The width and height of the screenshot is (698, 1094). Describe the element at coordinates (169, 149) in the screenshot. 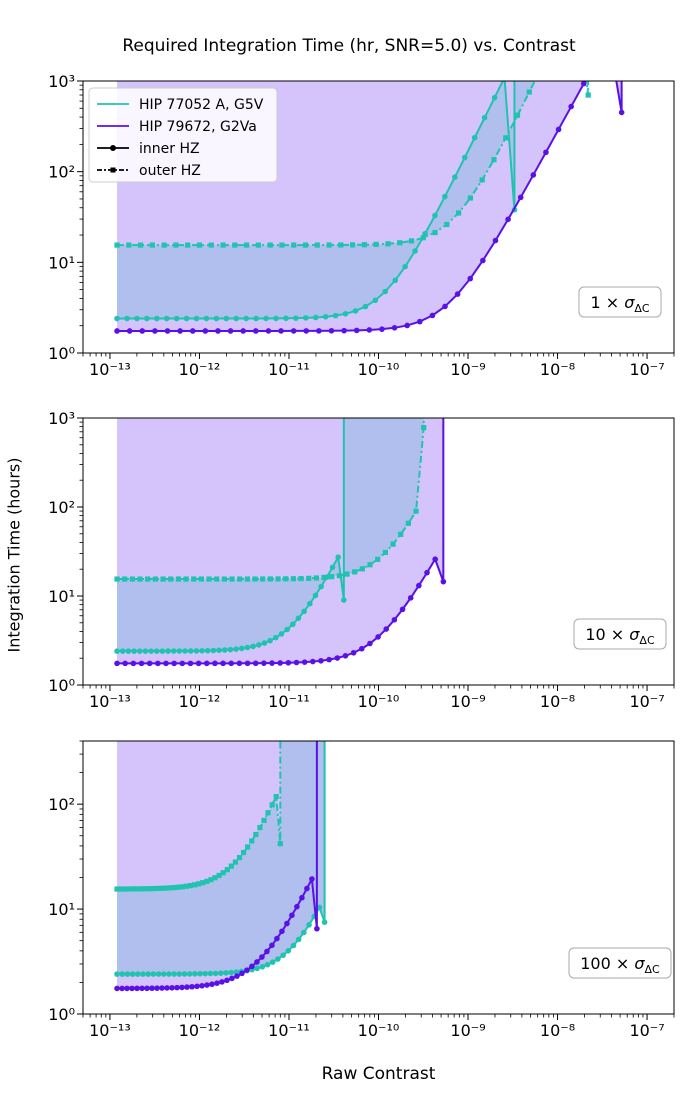

I see `legend-label: inner HZ` at that location.